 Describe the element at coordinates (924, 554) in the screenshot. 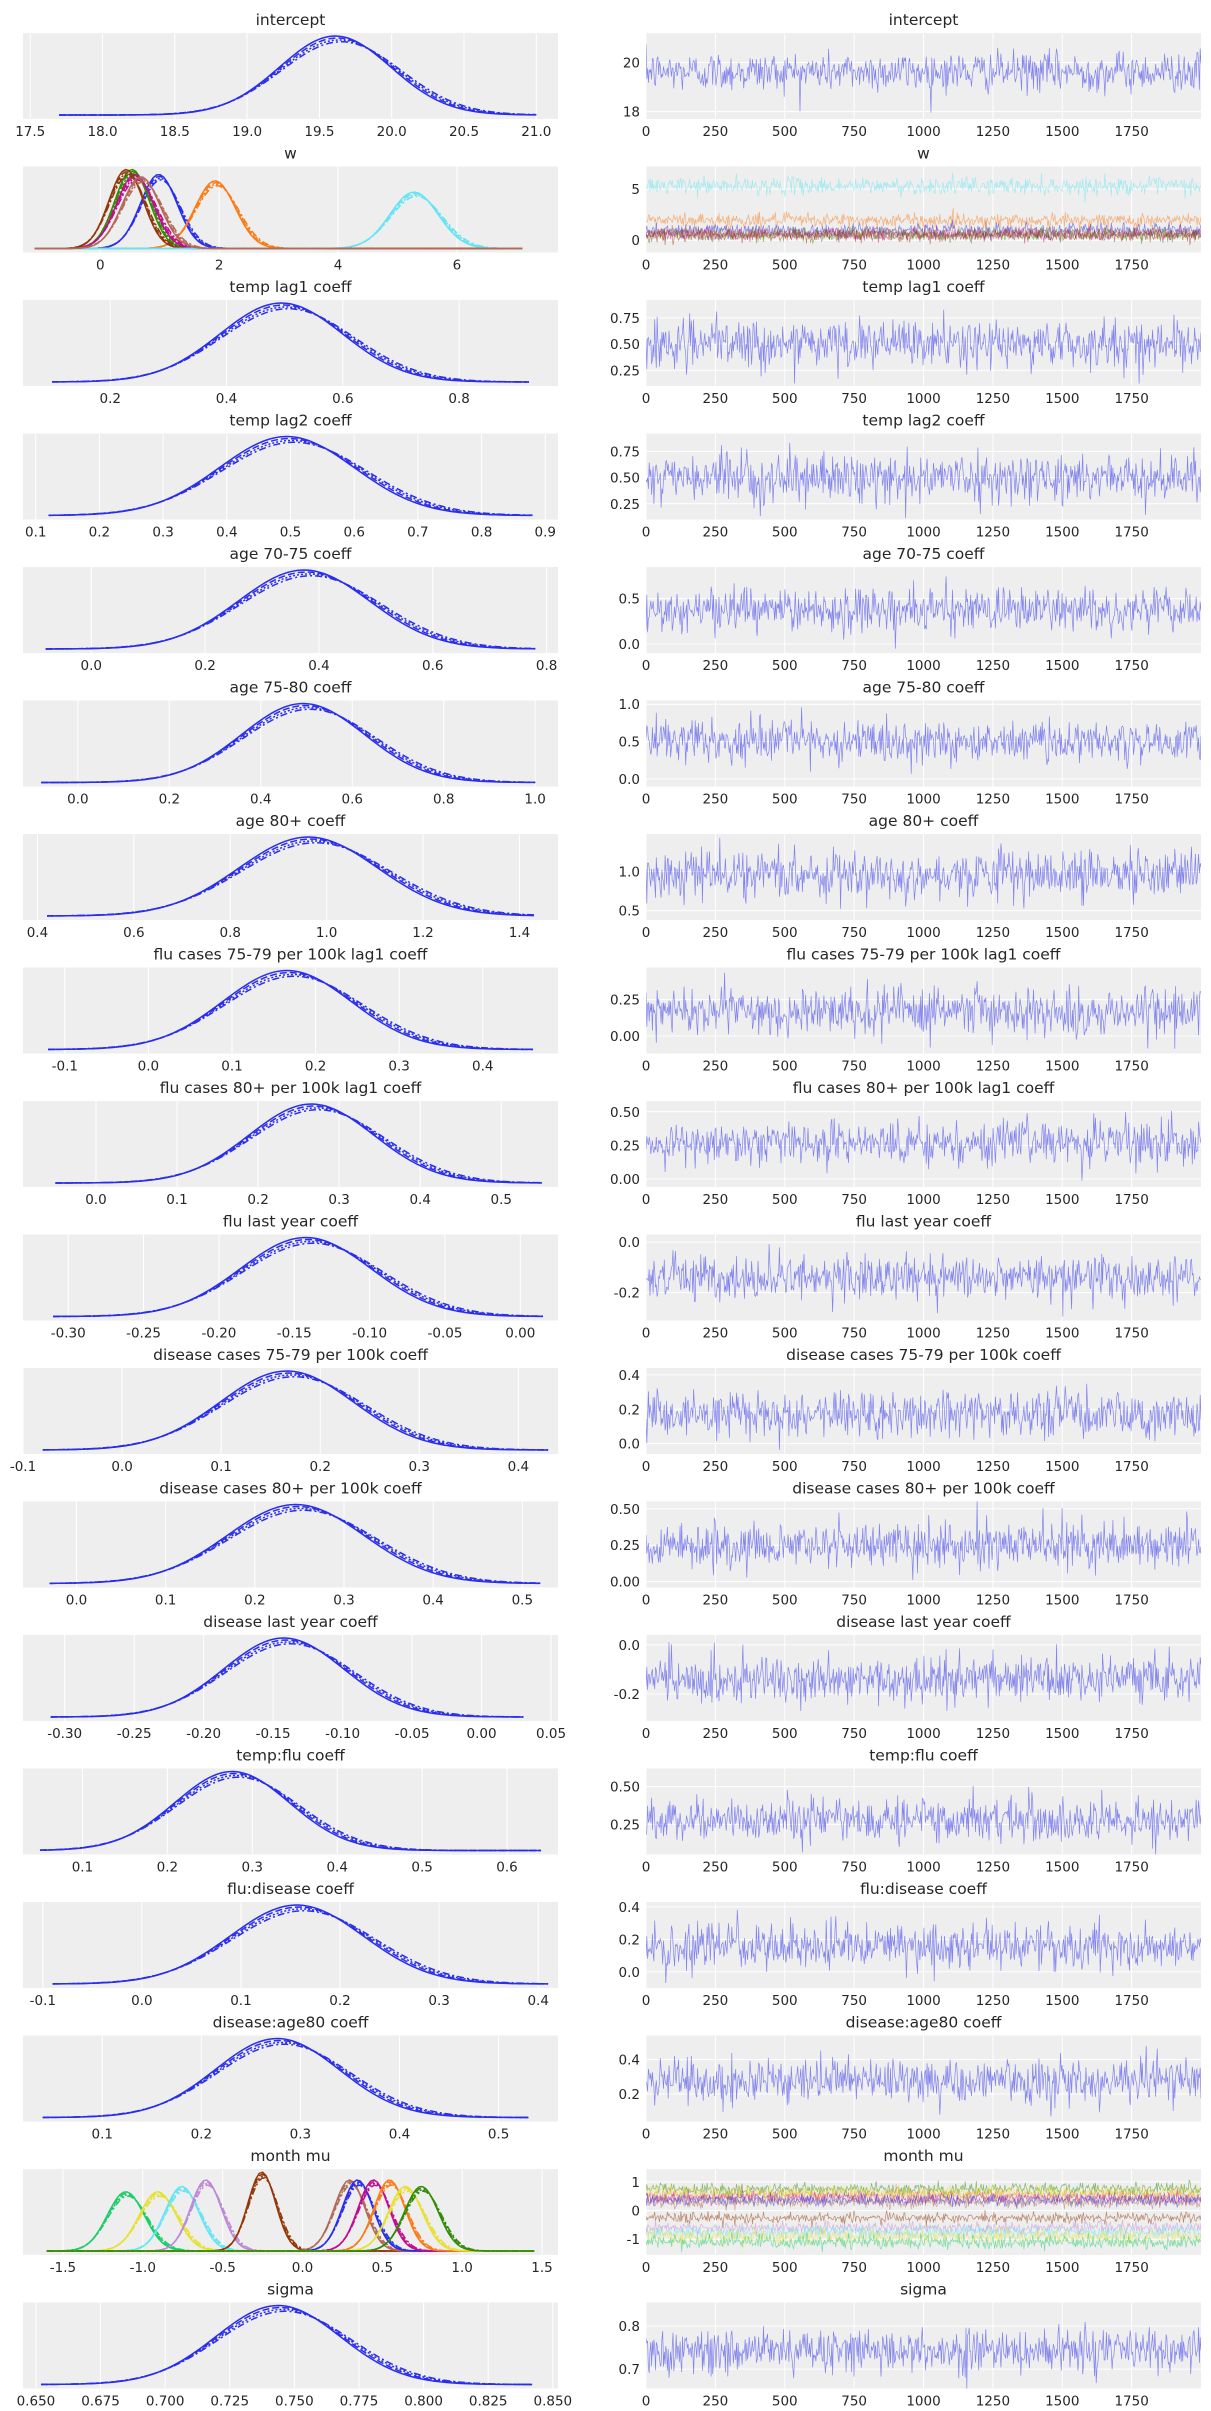

I see `trace-panel-title: age 70-75 coeff` at that location.